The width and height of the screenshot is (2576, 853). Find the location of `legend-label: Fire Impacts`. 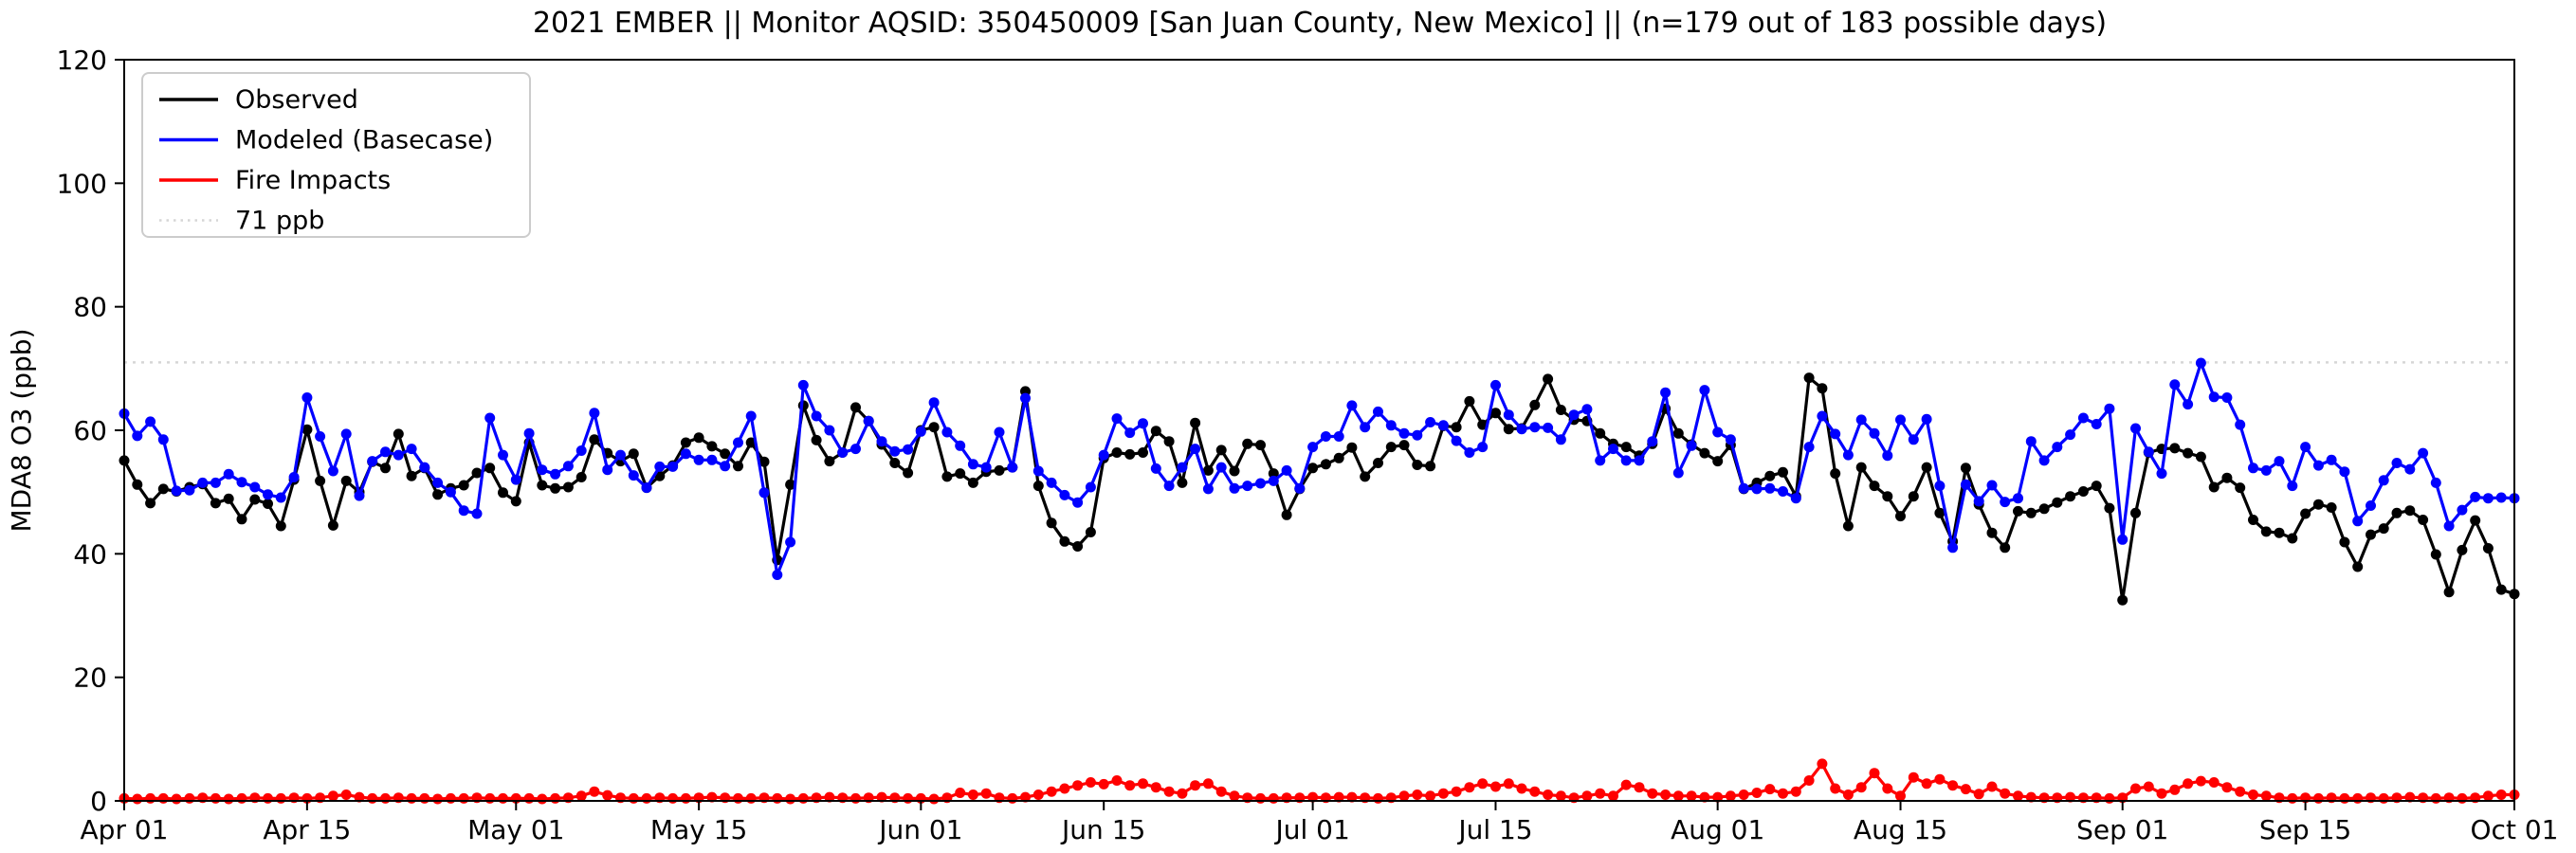

legend-label: Fire Impacts is located at coordinates (313, 180).